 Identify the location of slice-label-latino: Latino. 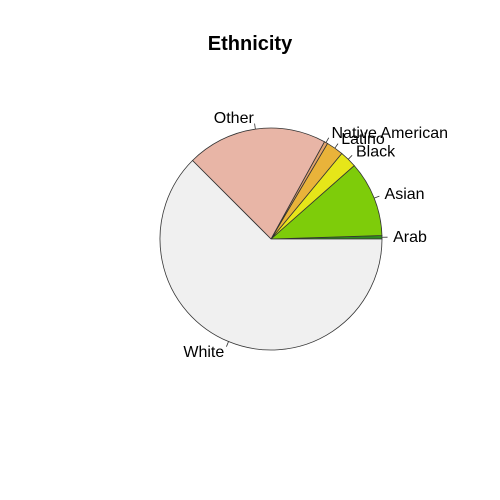
(363, 139).